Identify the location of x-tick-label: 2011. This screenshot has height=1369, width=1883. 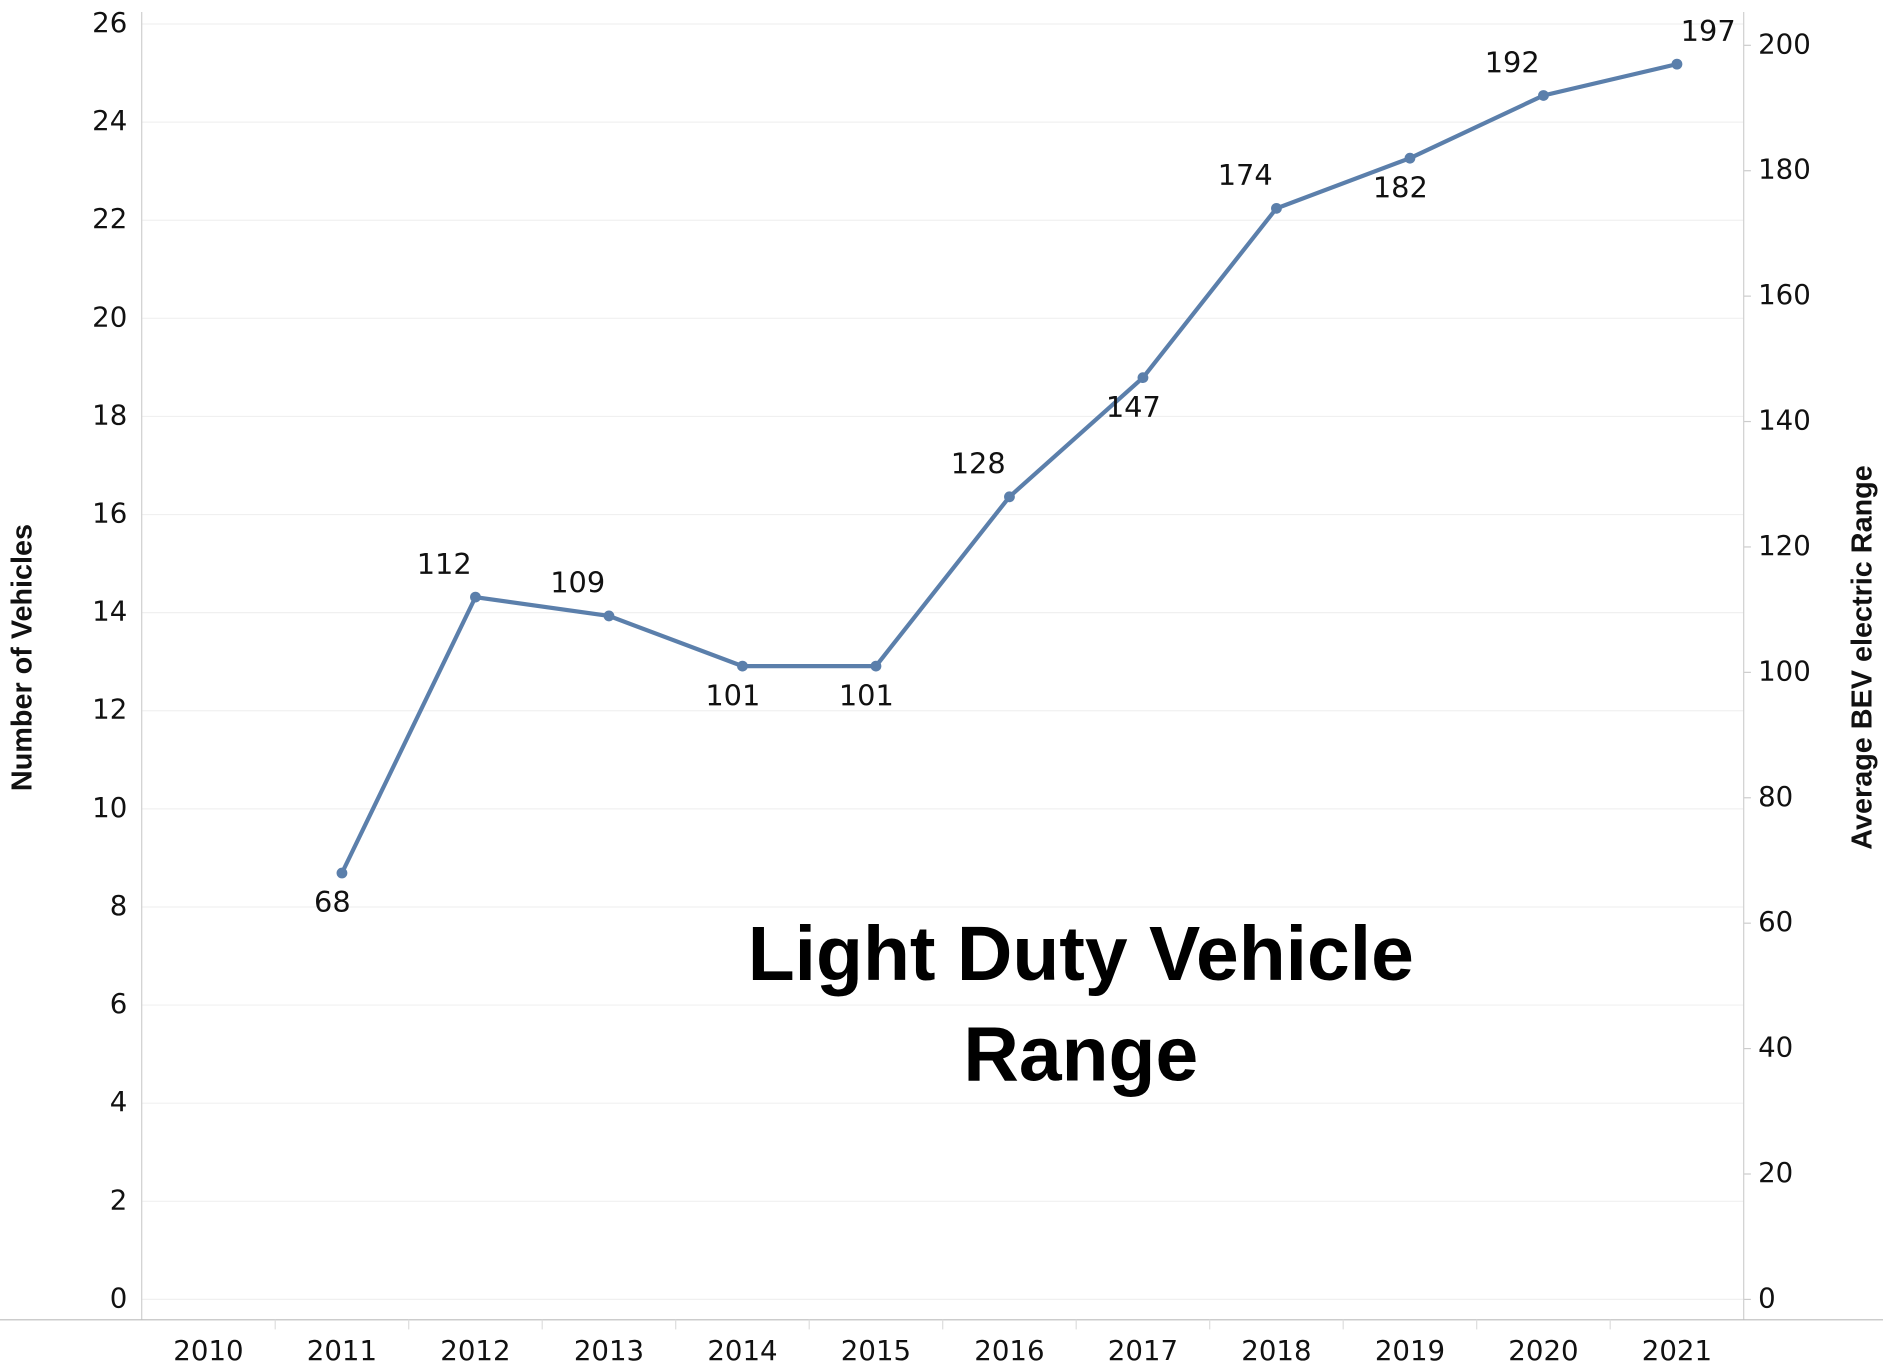
(342, 1350).